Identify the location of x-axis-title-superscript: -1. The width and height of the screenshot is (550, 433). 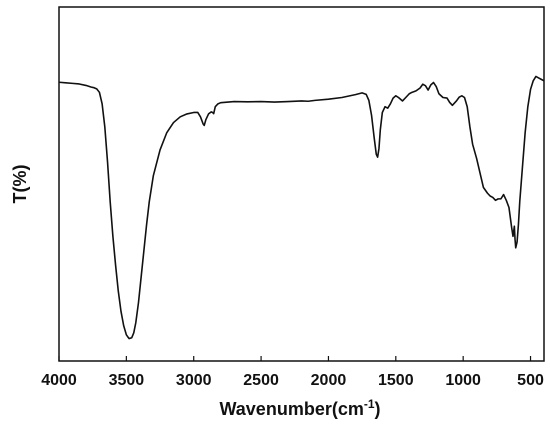
(369, 404).